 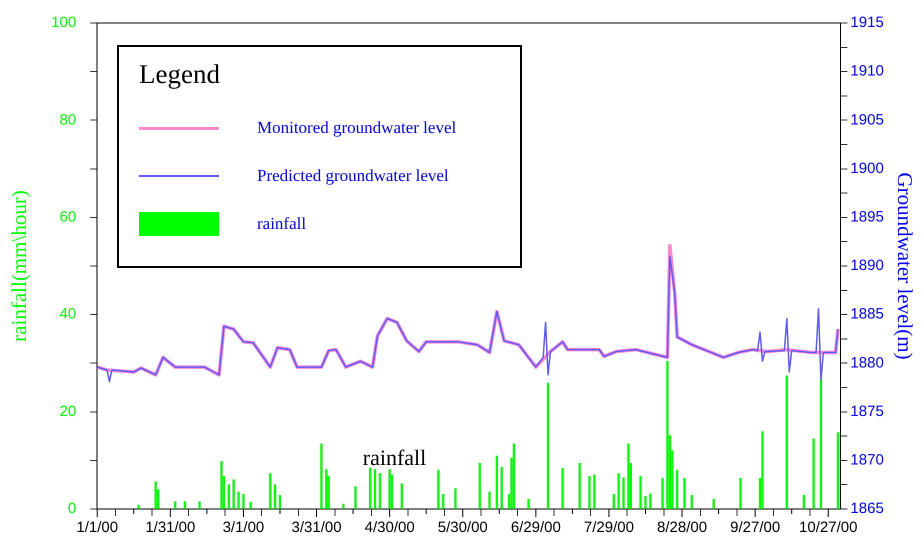 I want to click on y2-tick-label: 1915, so click(x=867, y=23).